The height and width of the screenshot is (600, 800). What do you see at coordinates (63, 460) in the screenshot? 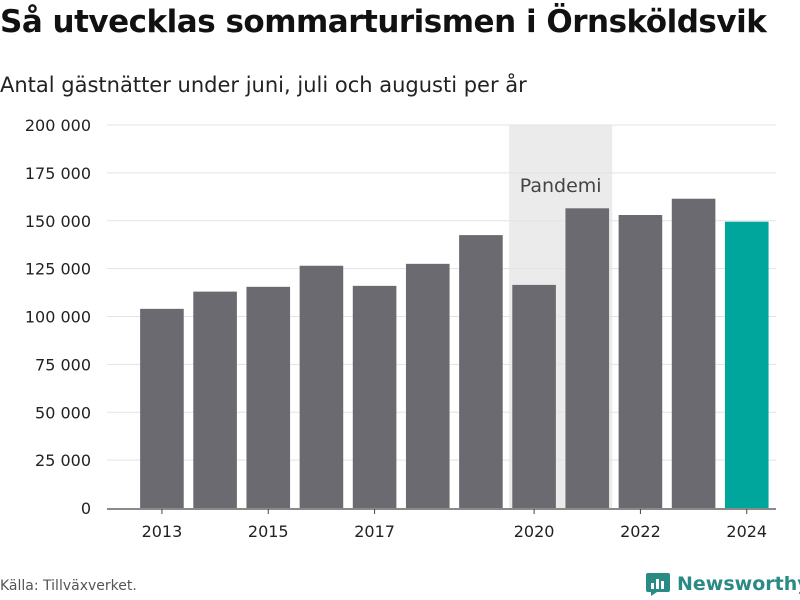
I see `y-tick-label: 25 000` at bounding box center [63, 460].